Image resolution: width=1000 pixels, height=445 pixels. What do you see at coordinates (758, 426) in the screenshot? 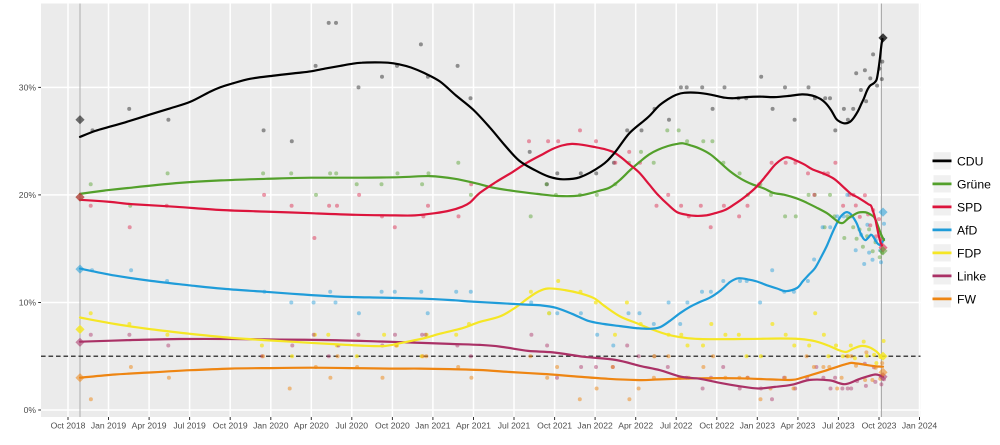
I see `svg-text: Jan 2023` at bounding box center [758, 426].